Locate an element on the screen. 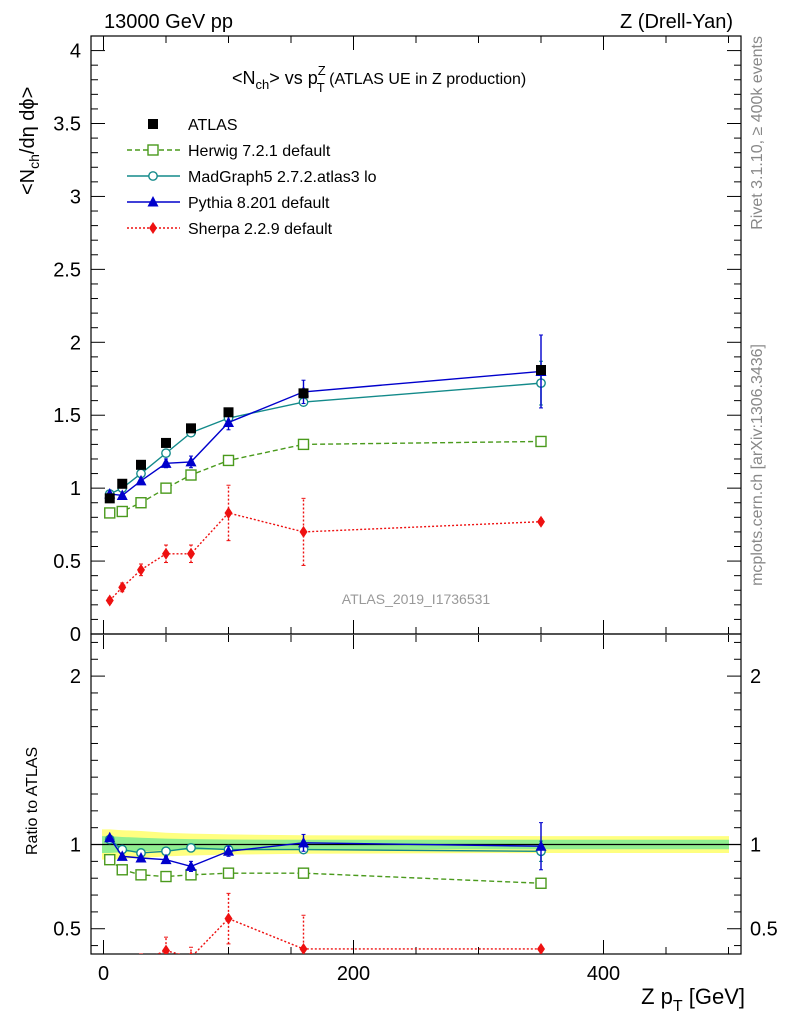 This screenshot has width=786, height=1024. main-y-tick-label: 2.5 is located at coordinates (67, 270).